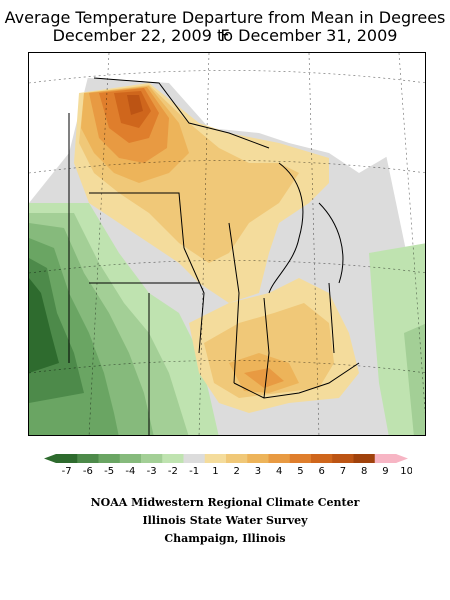  Describe the element at coordinates (406, 471) in the screenshot. I see `legend-tick-label: 10` at that location.